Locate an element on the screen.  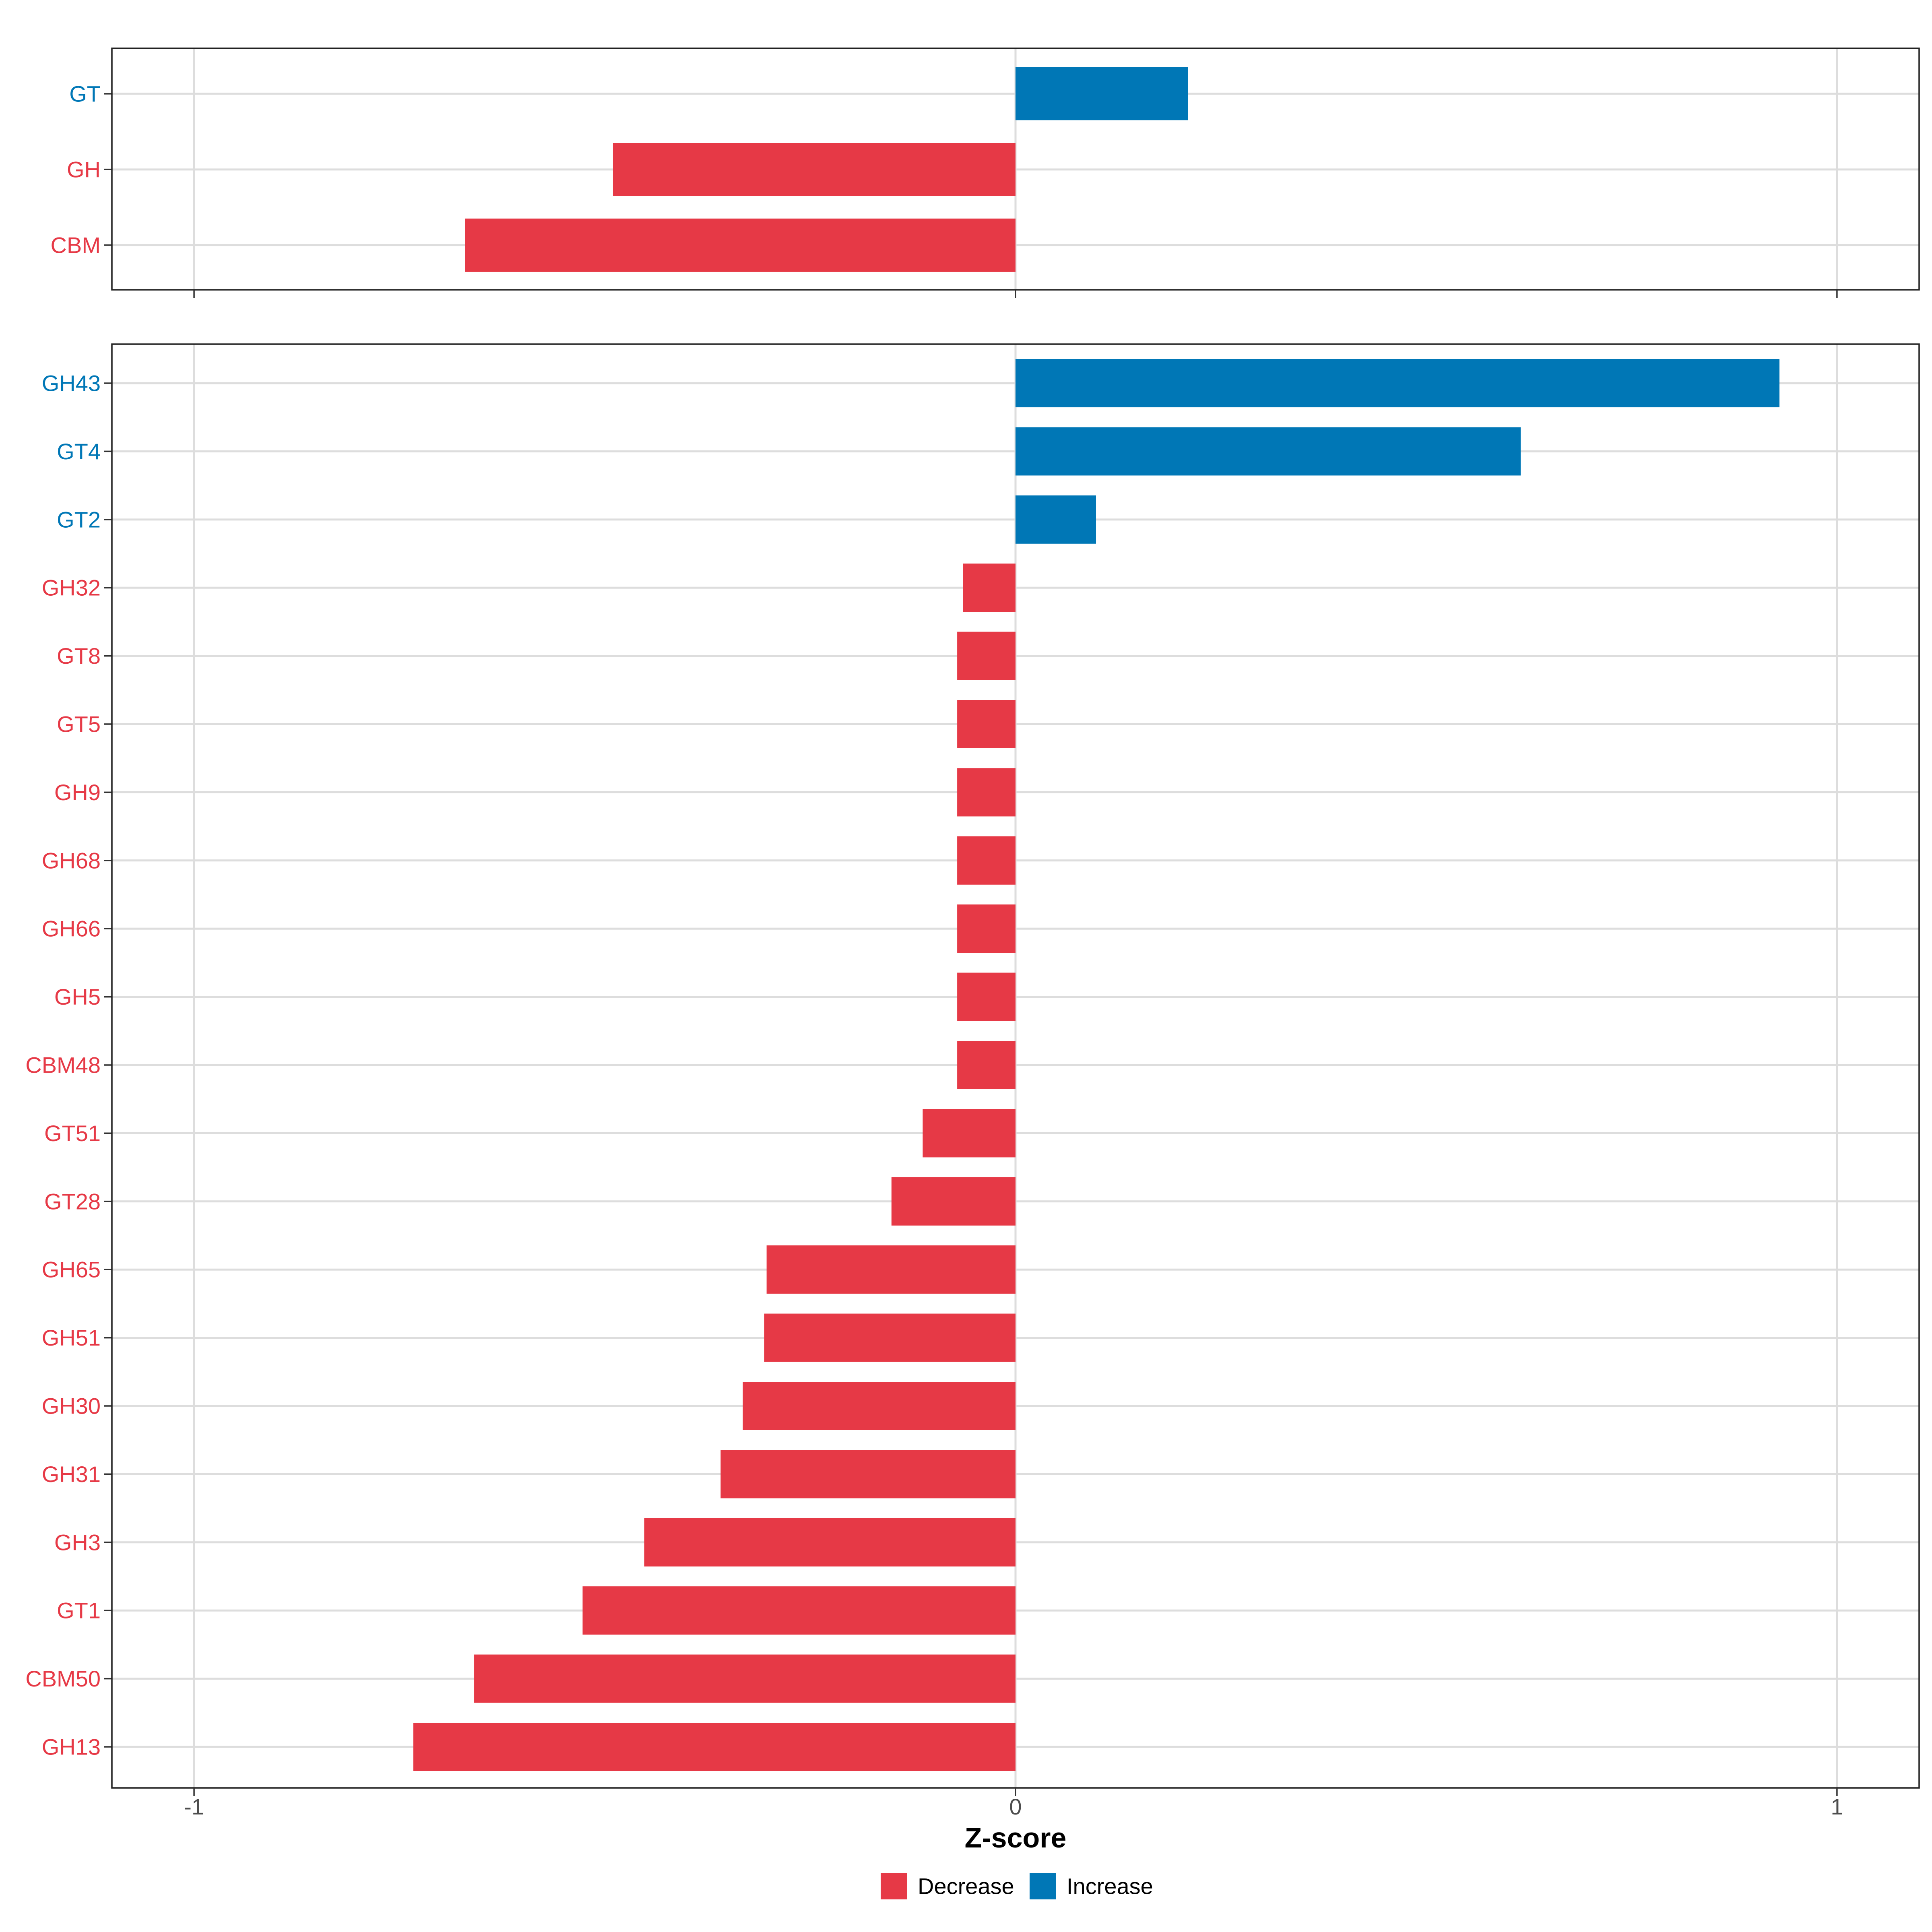
y-label-gt51: GT51 is located at coordinates (72, 1133).